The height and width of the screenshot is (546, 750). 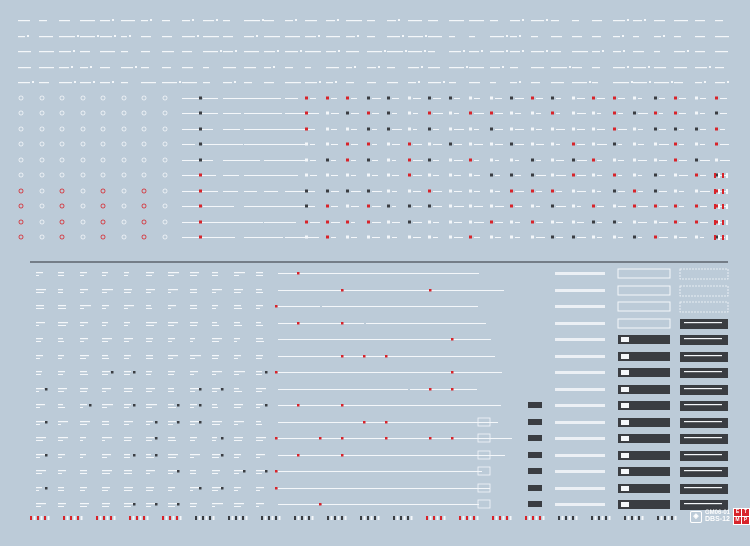 I want to click on square-logo-icon: ◈, so click(x=696, y=516).